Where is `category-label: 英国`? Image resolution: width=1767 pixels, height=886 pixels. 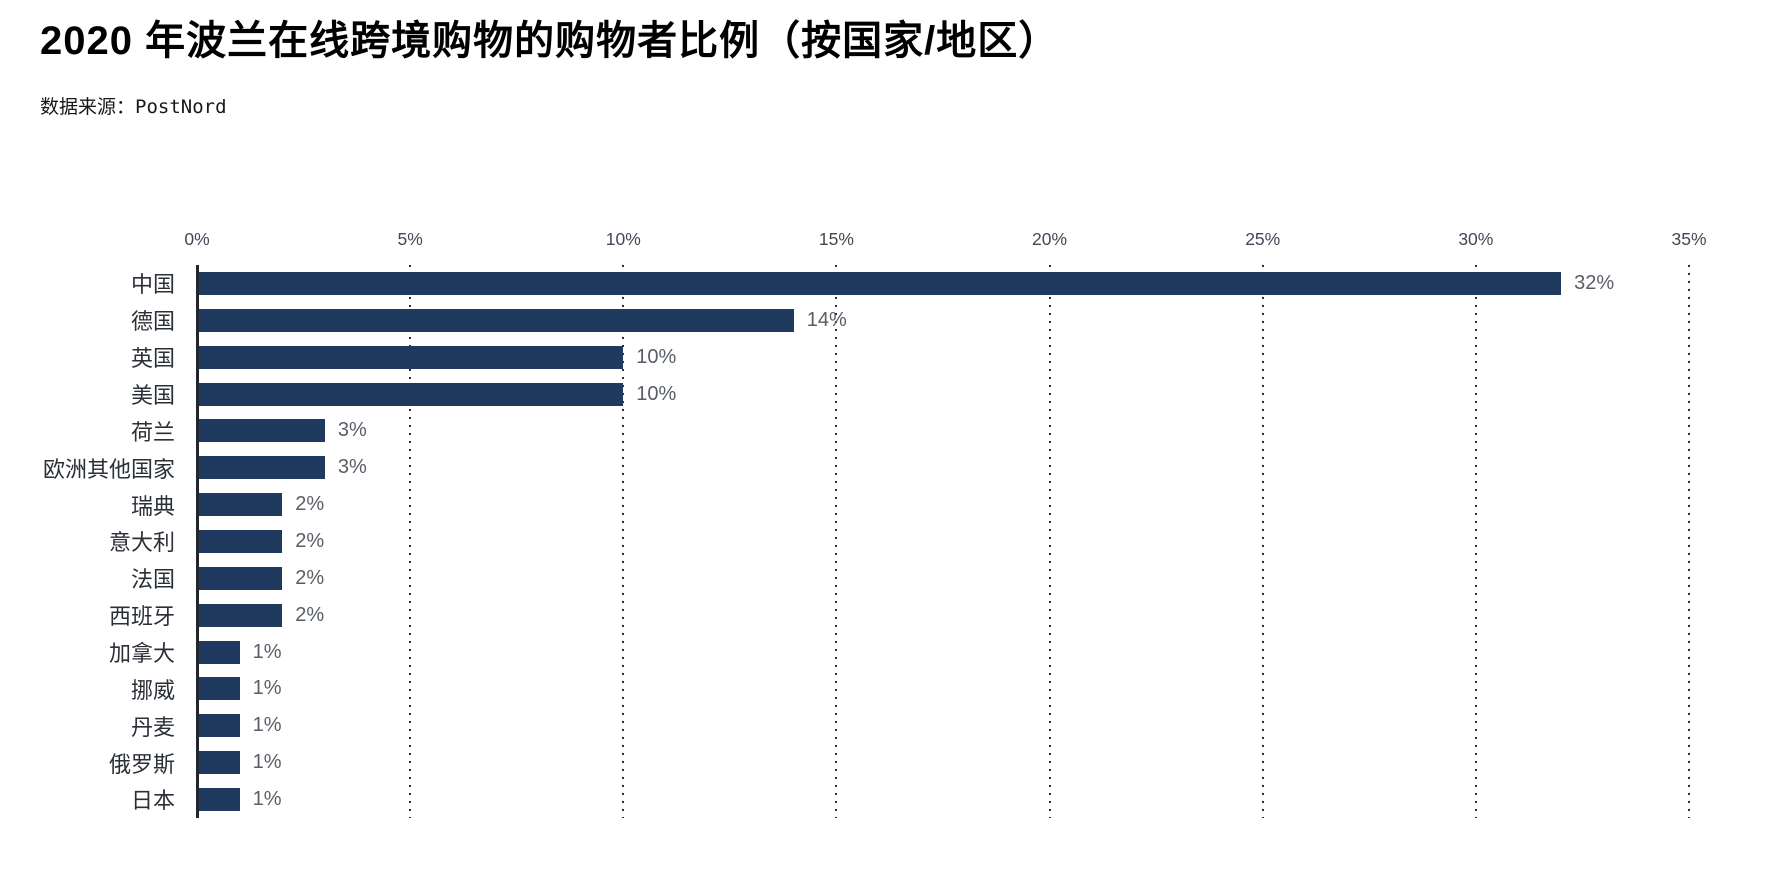 category-label: 英国 is located at coordinates (152, 360).